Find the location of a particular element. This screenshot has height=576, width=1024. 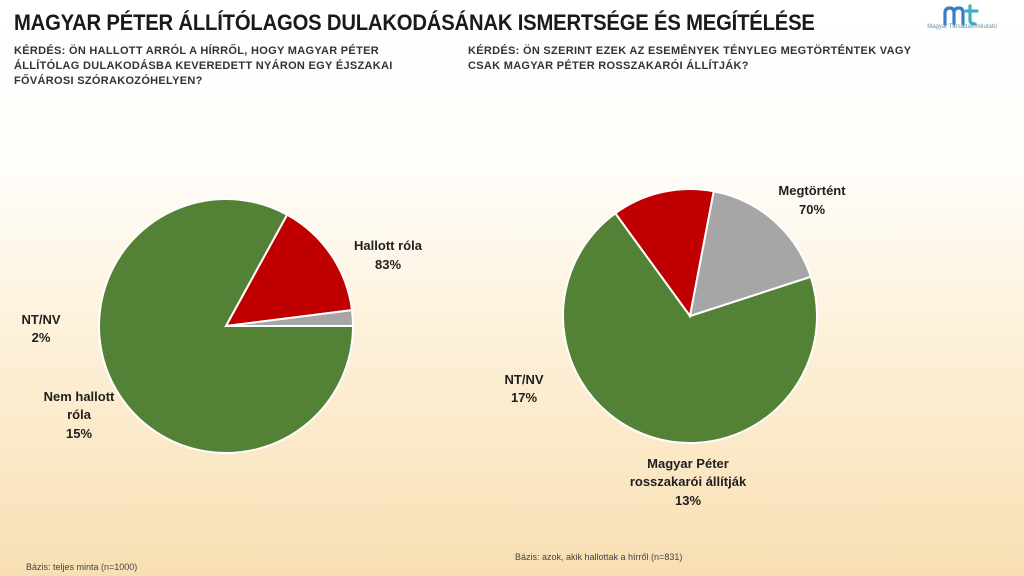

label-rosszakaroi-line1: Magyar Péter is located at coordinates (688, 463).